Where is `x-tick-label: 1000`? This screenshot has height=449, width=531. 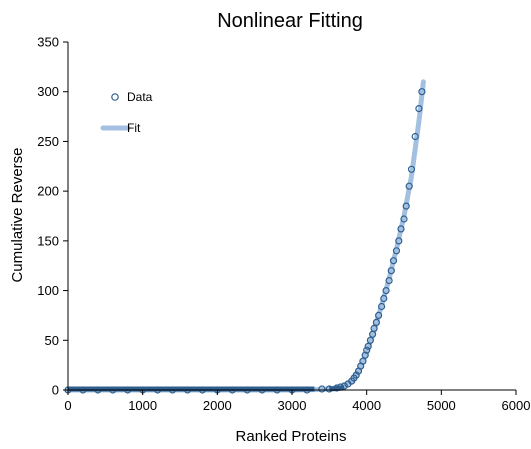 x-tick-label: 1000 is located at coordinates (142, 405).